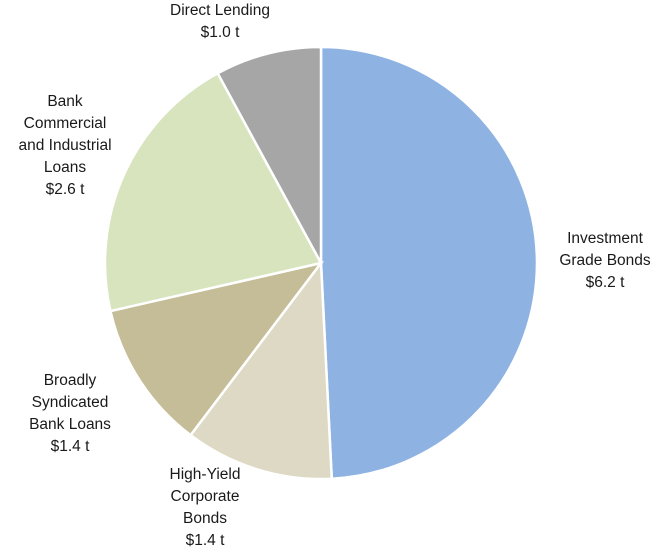 This screenshot has width=663, height=552. I want to click on slice-value: $2.6 t, so click(65, 189).